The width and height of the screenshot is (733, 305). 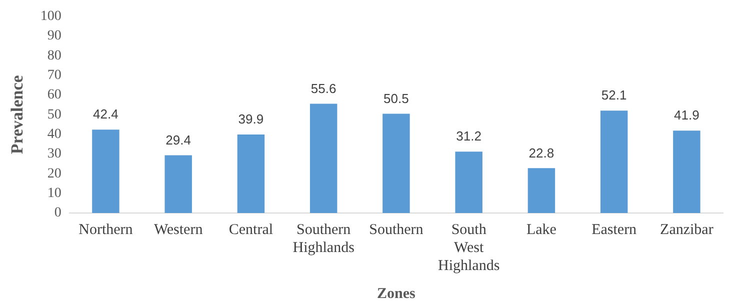 What do you see at coordinates (251, 119) in the screenshot?
I see `data-label: 39.9` at bounding box center [251, 119].